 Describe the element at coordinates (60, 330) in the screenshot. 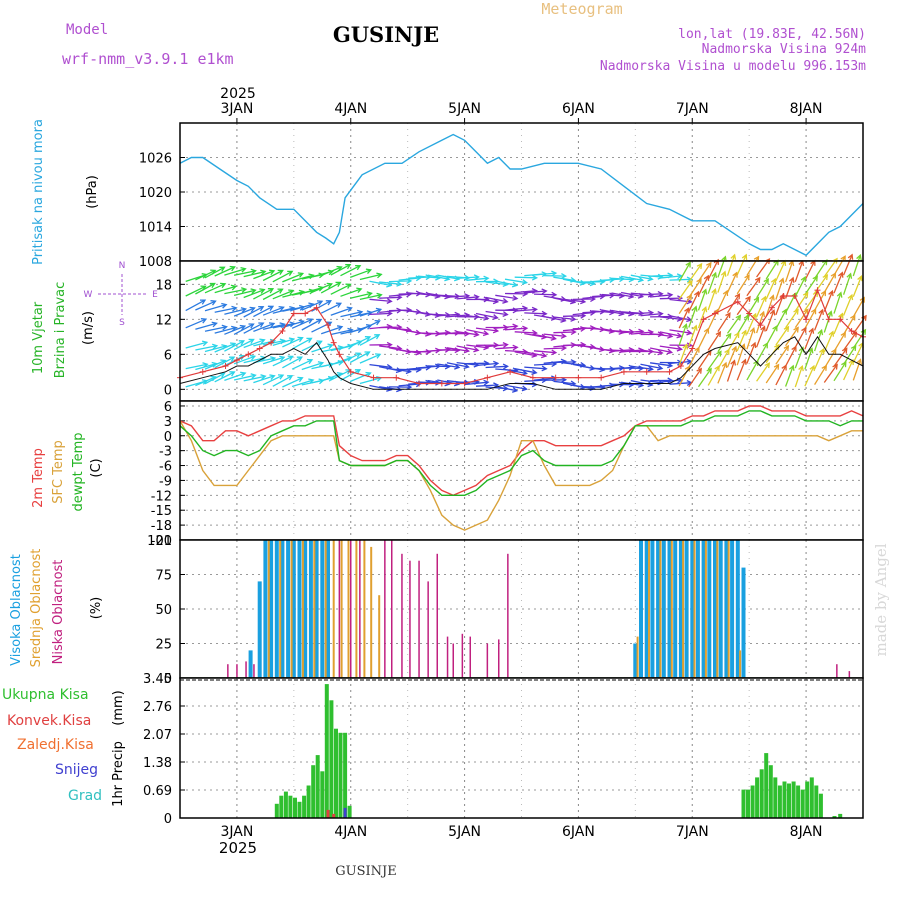

I see `wind-ylabel-line2: Brzina i Pravac` at that location.